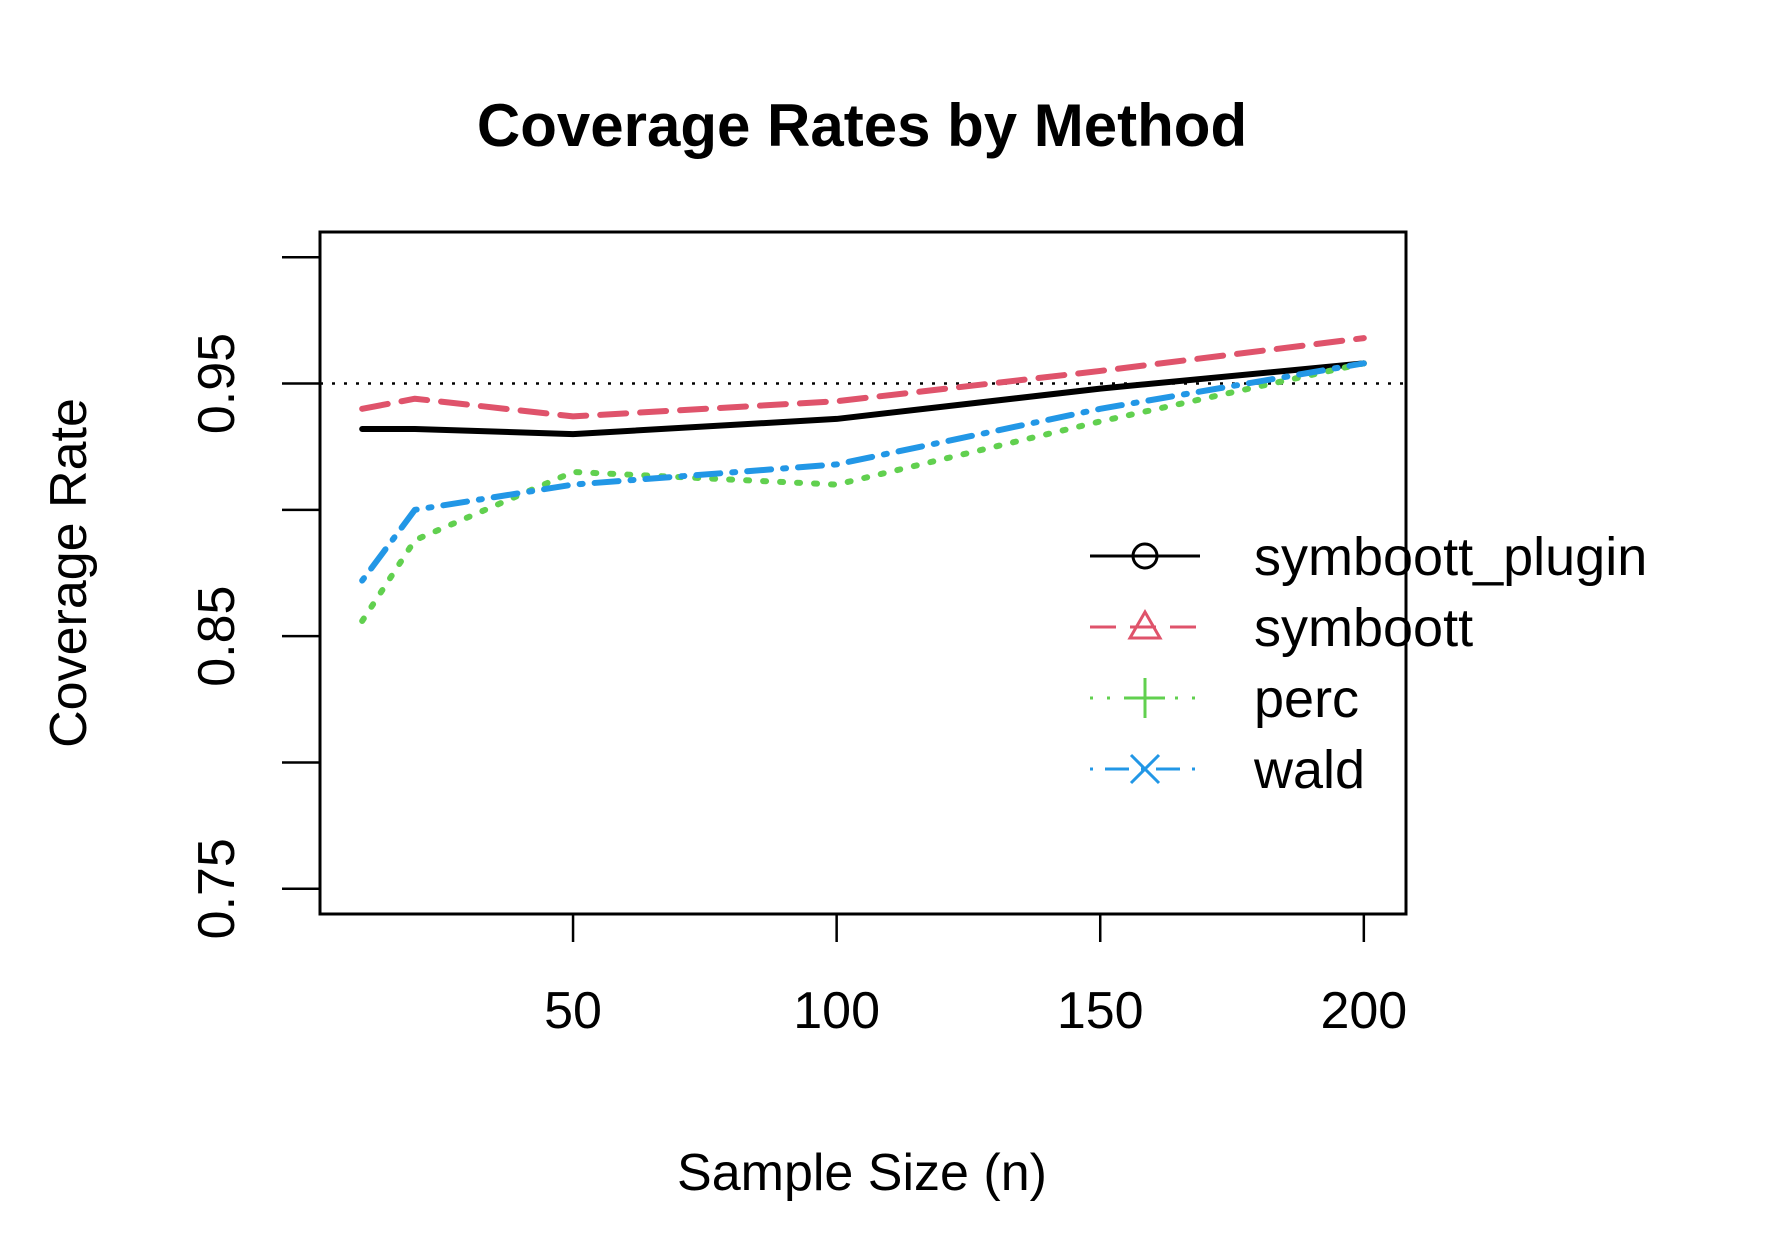  Describe the element at coordinates (573, 1011) in the screenshot. I see `x-tick-label: 50` at that location.